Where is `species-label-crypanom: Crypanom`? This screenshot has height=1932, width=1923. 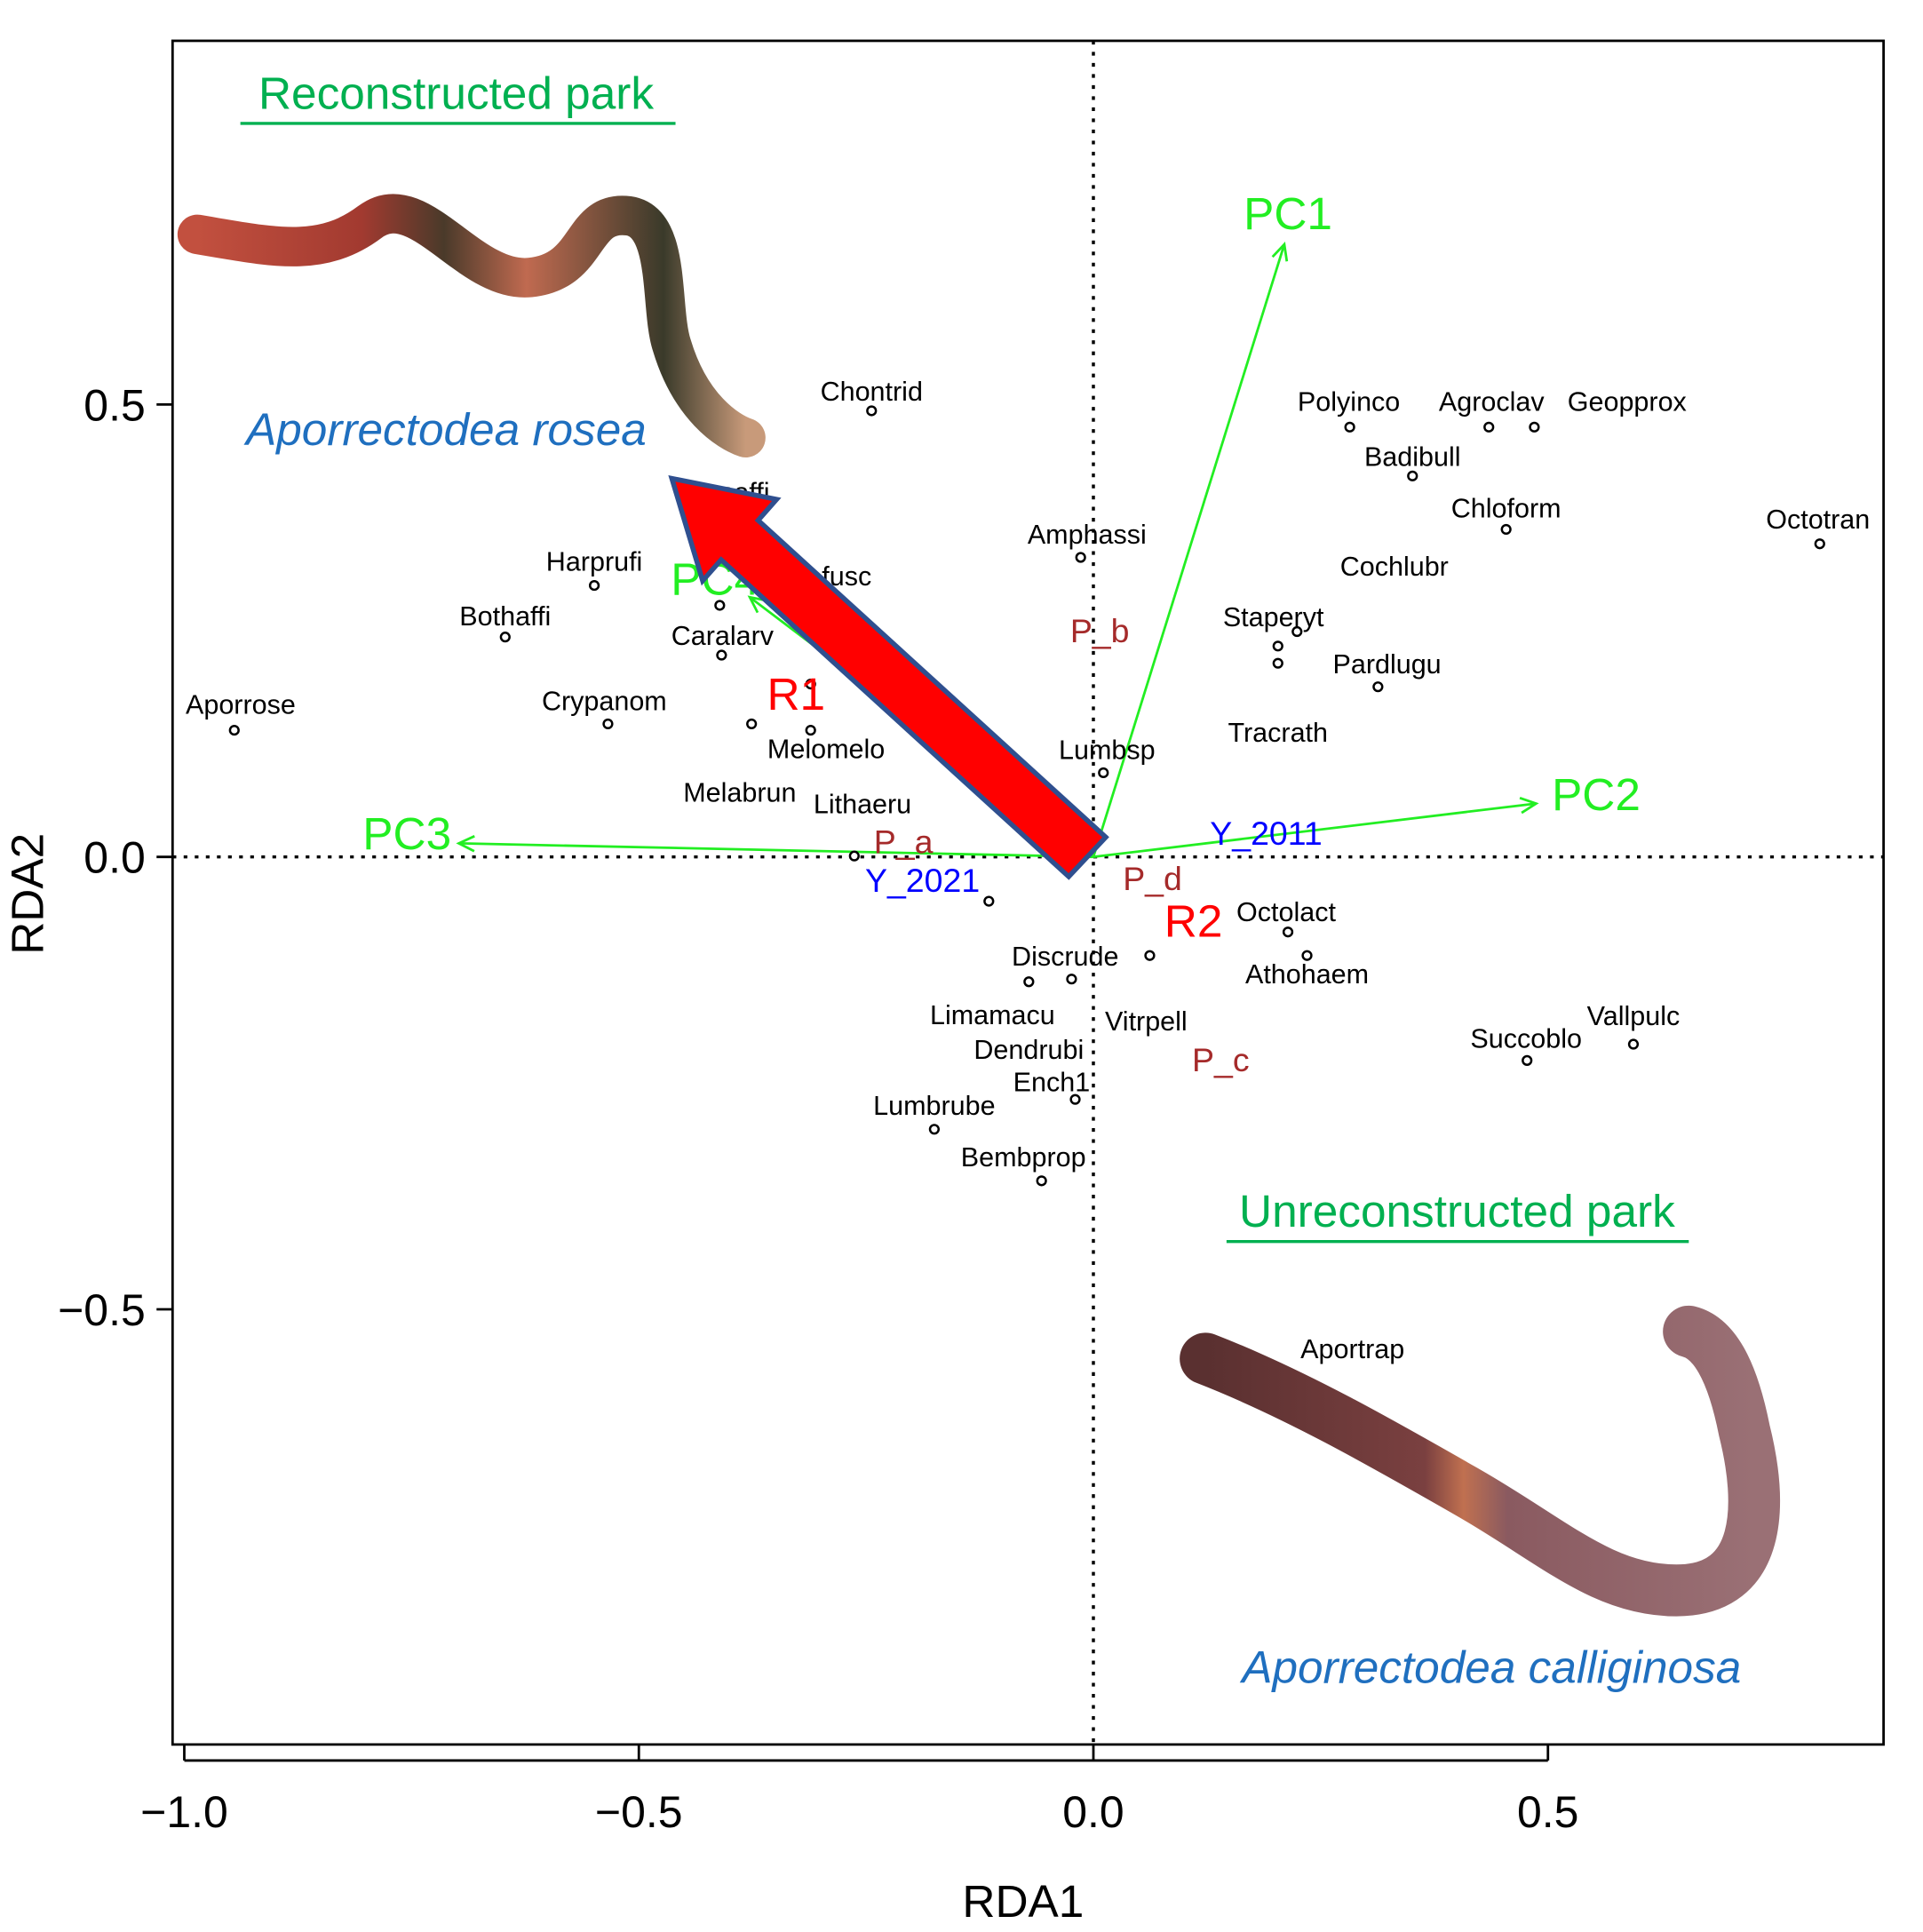 species-label-crypanom: Crypanom is located at coordinates (604, 702).